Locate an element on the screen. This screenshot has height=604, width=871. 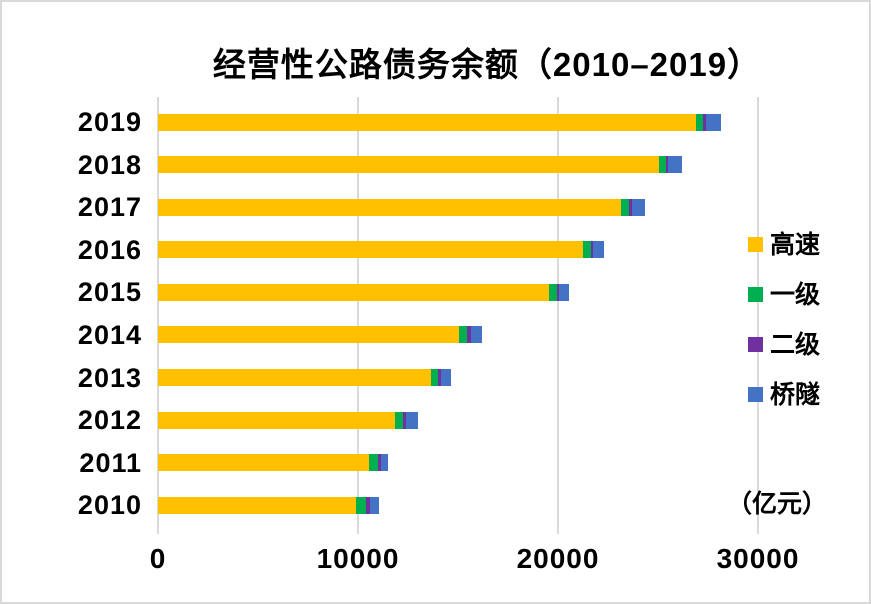
legend-item: 高速 is located at coordinates (808, 245).